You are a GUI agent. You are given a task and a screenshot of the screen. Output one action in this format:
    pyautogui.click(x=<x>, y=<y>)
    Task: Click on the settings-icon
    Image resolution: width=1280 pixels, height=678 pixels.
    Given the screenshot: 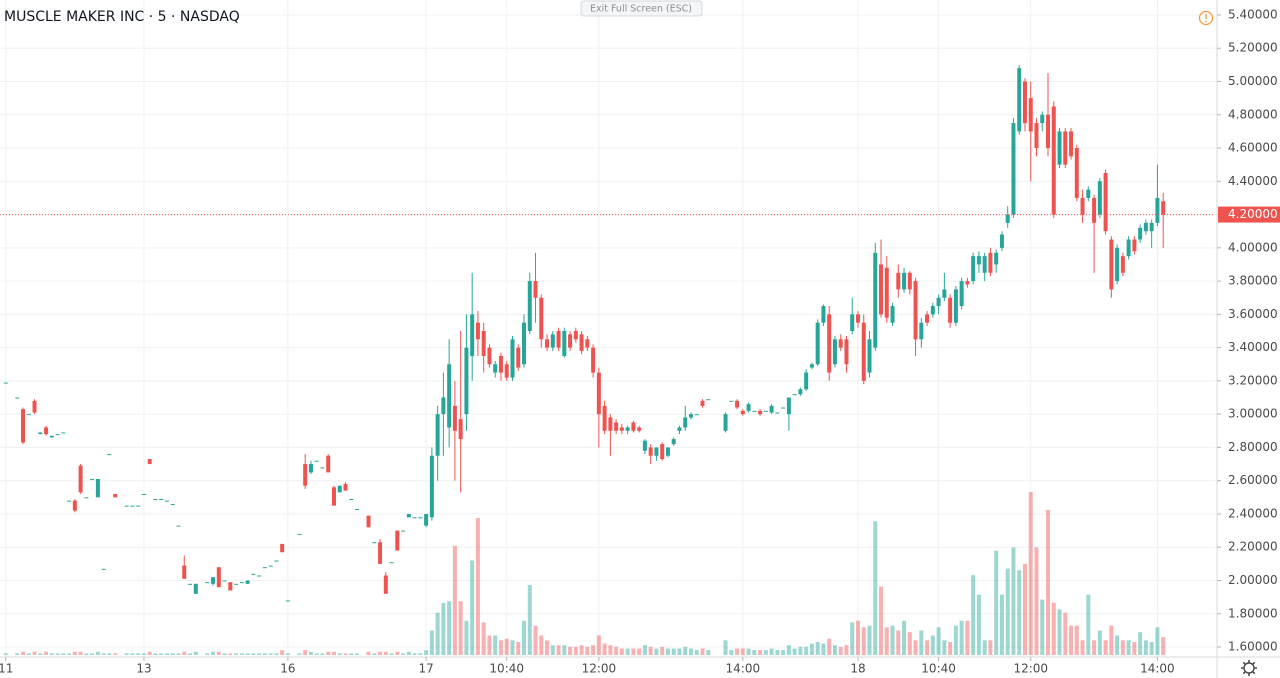 What is the action you would take?
    pyautogui.click(x=1249, y=668)
    